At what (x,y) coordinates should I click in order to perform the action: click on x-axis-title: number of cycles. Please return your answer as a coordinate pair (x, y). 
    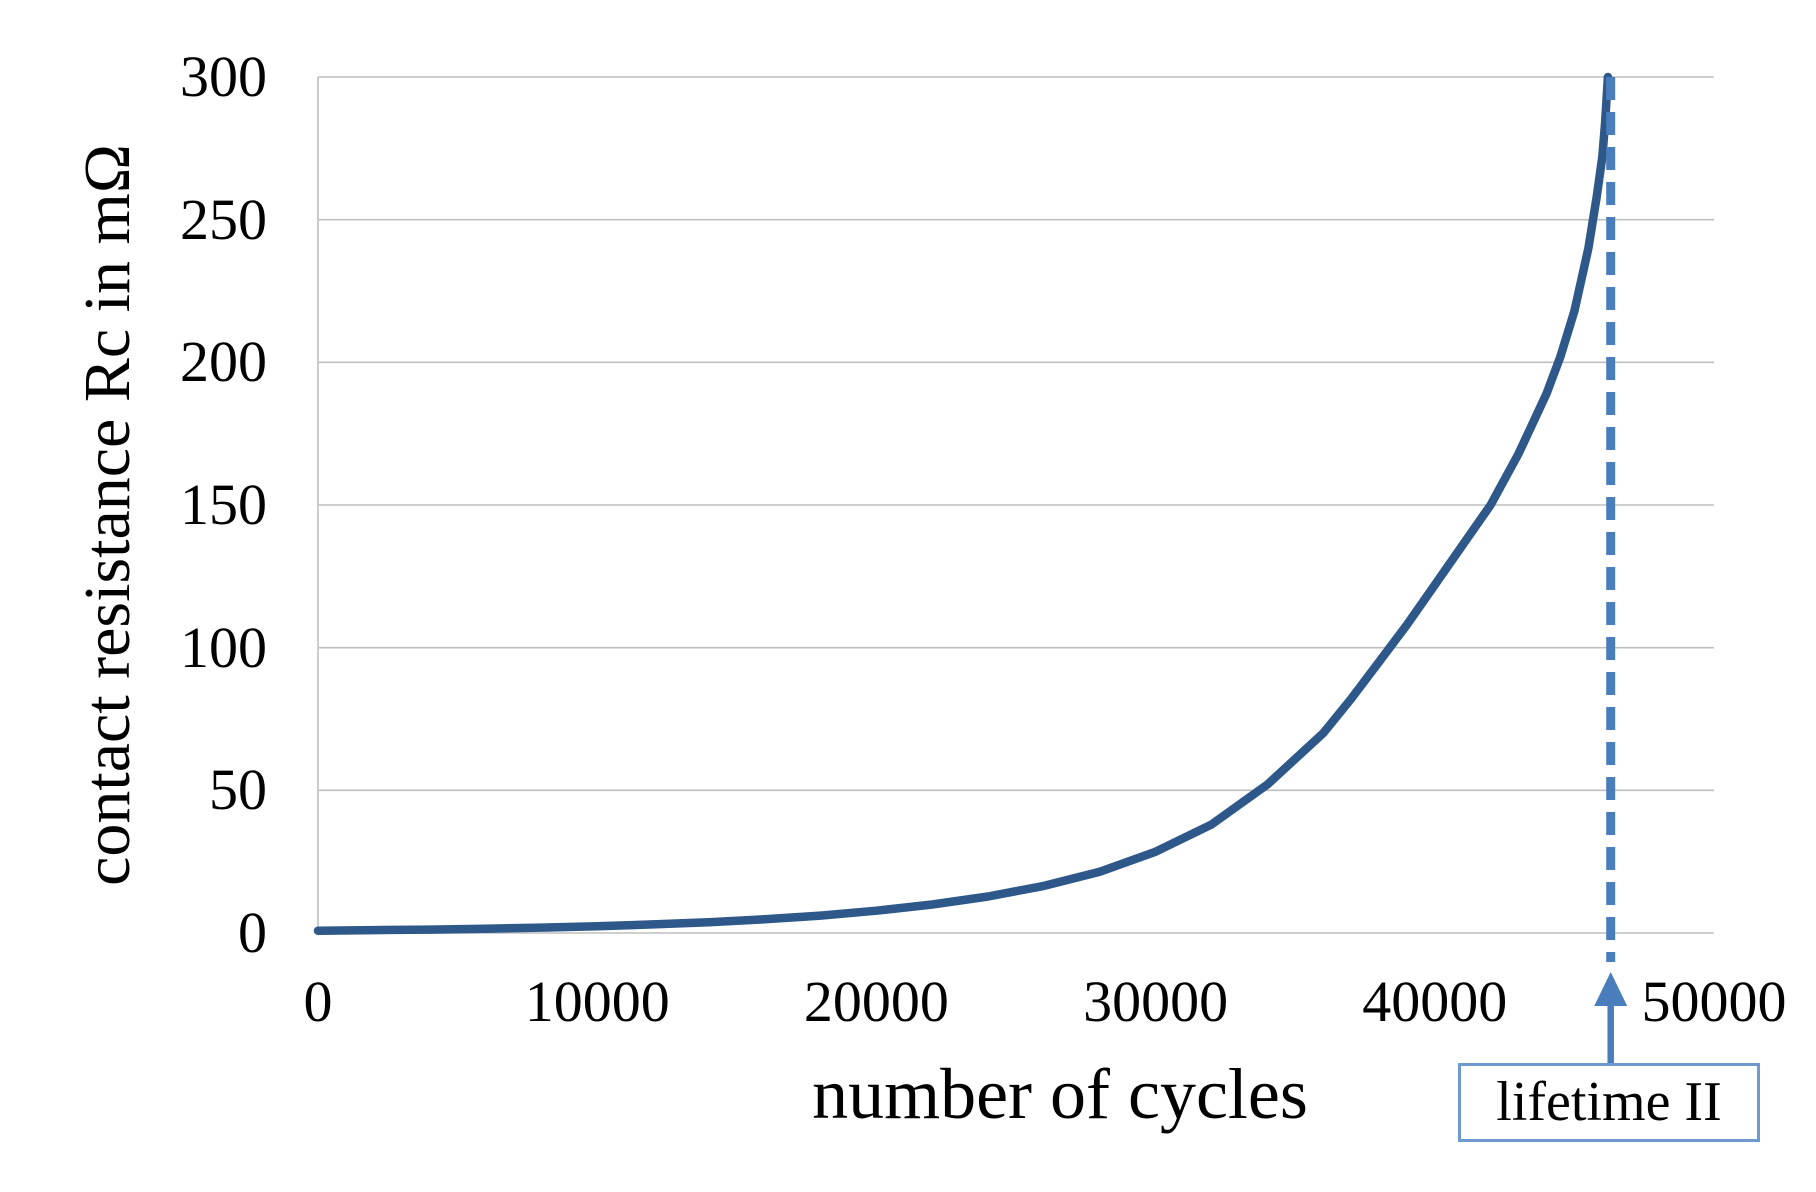
    Looking at the image, I should click on (1060, 1094).